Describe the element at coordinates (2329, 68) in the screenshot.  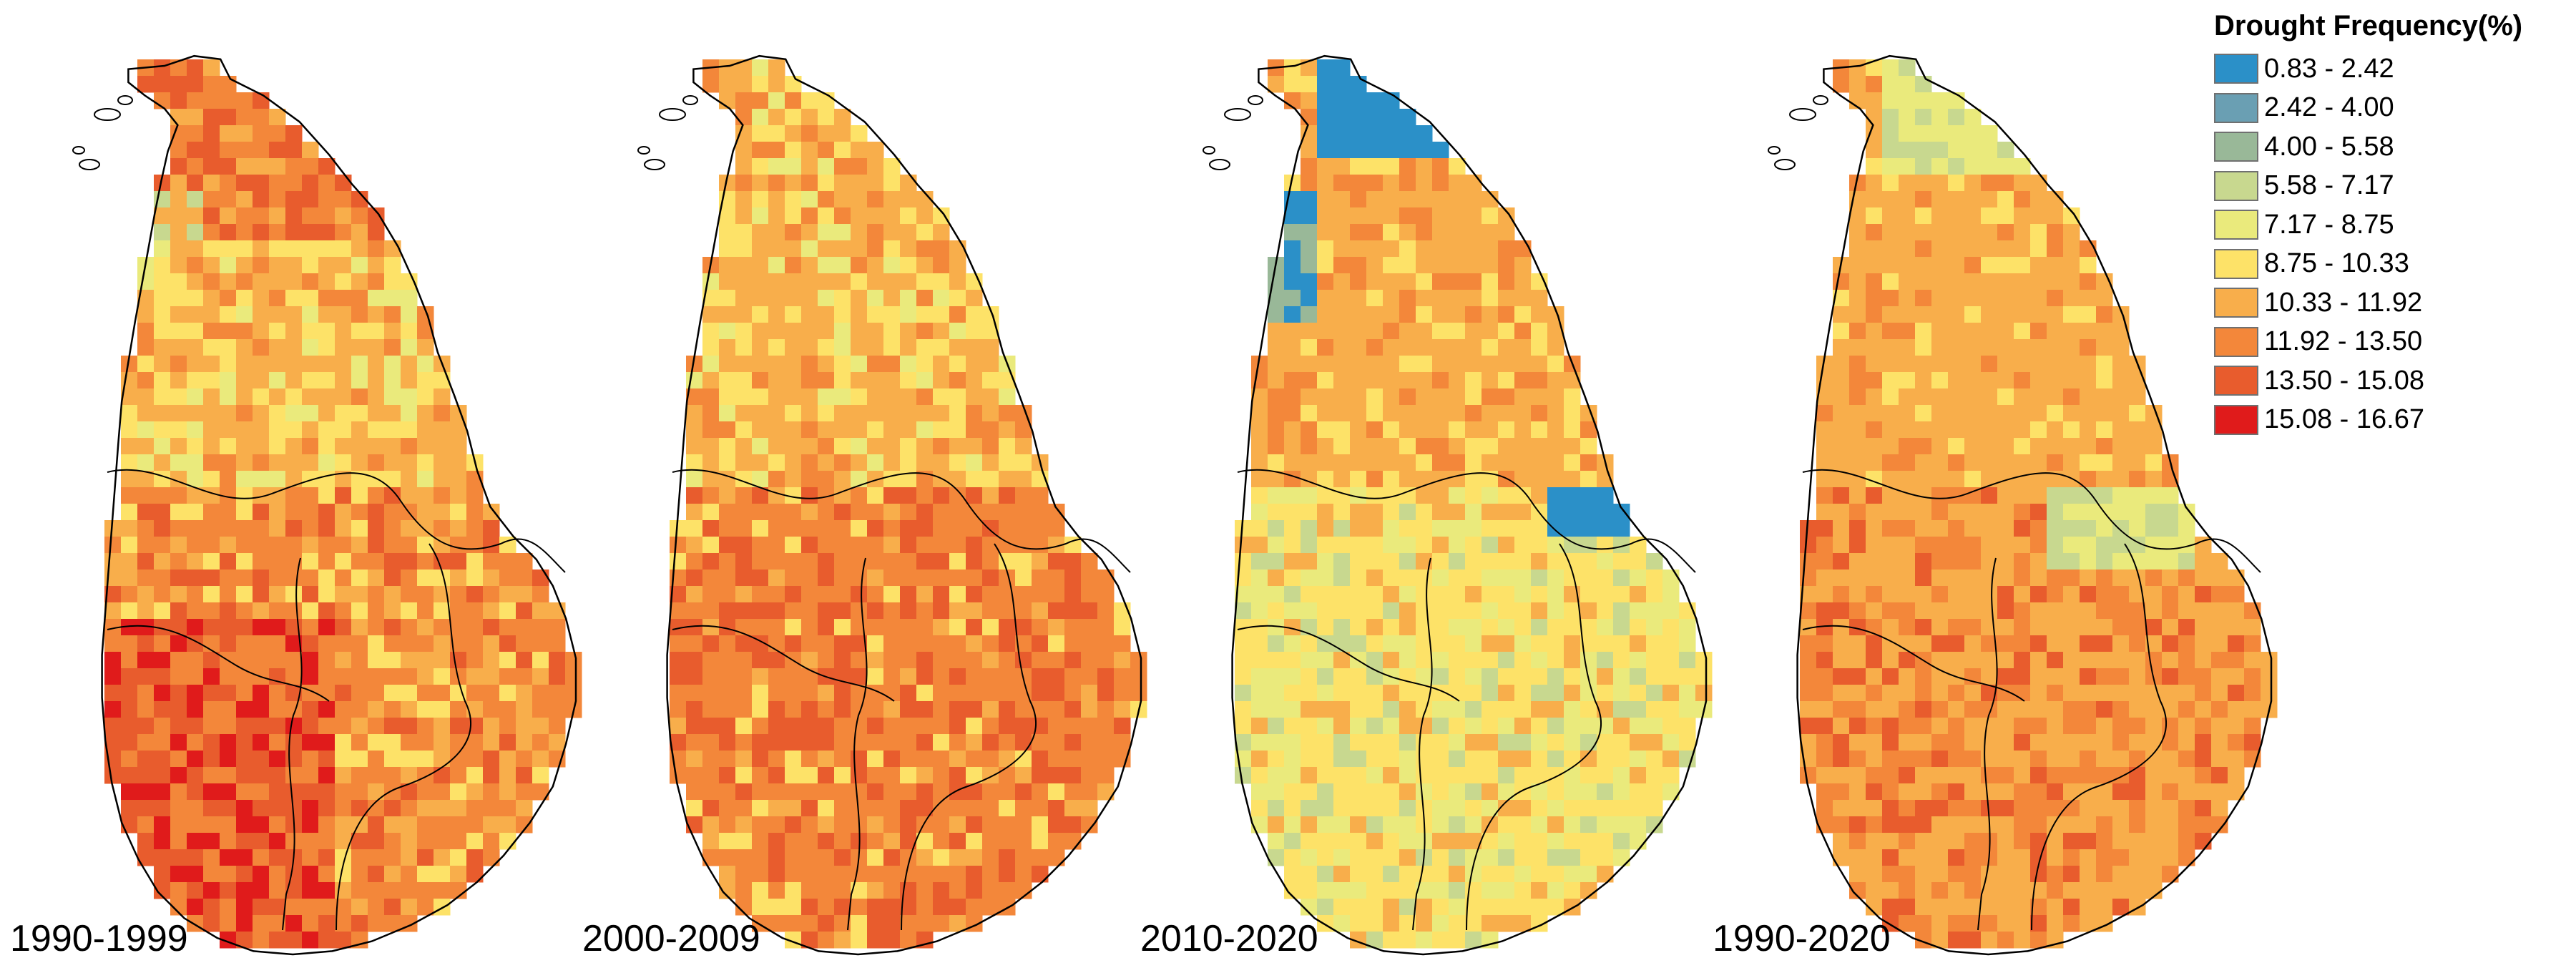
I see `legend-label: 0.83 - 2.42` at that location.